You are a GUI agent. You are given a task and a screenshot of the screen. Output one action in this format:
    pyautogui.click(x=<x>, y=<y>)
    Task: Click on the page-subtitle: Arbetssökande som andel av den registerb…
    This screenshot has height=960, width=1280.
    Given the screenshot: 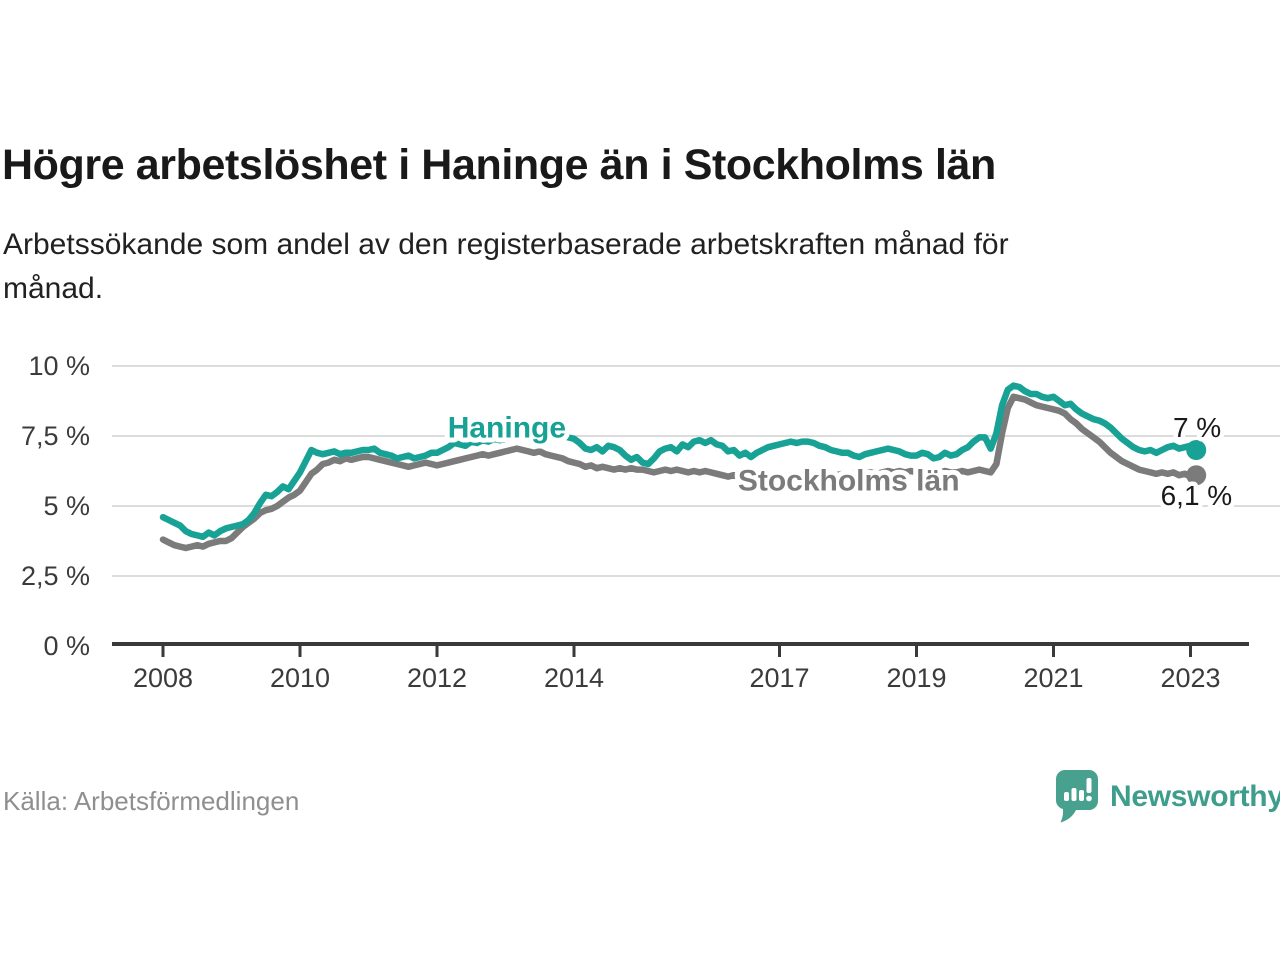 What is the action you would take?
    pyautogui.click(x=506, y=266)
    